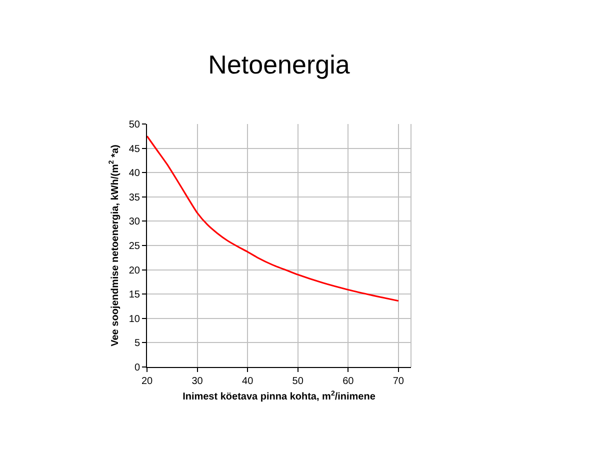 The height and width of the screenshot is (459, 607). What do you see at coordinates (134, 125) in the screenshot?
I see `y-tick-label: 50` at bounding box center [134, 125].